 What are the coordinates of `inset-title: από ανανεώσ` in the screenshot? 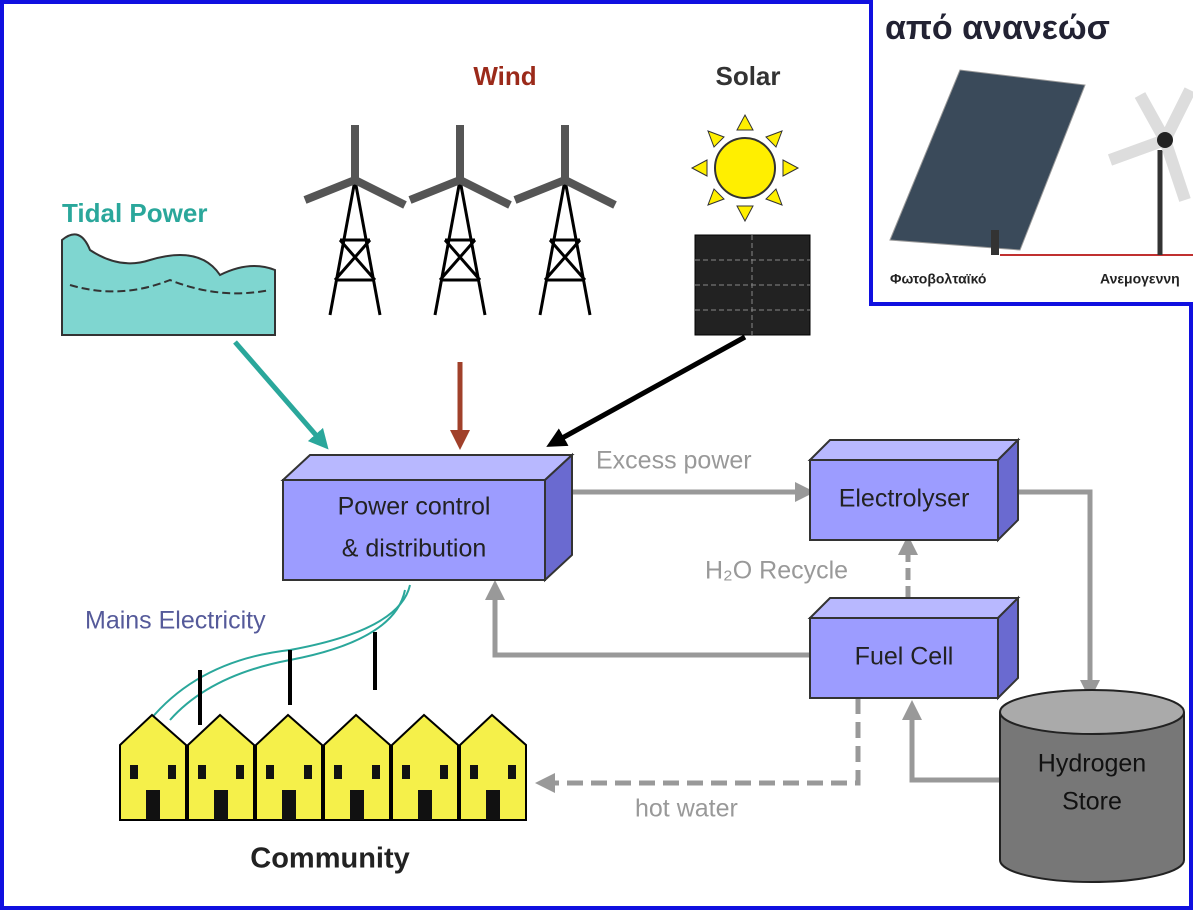 It's located at (997, 28).